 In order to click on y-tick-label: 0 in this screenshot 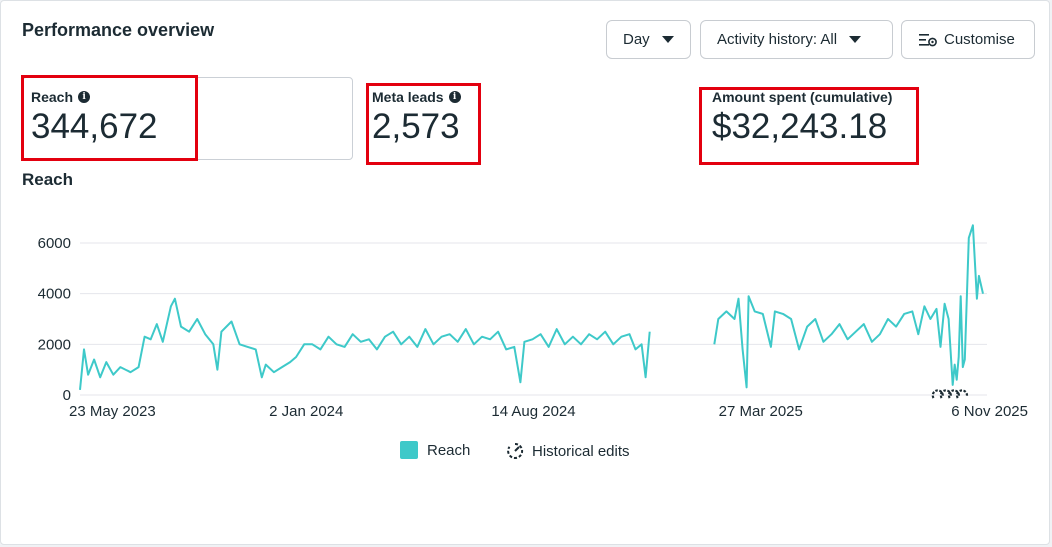, I will do `click(67, 395)`.